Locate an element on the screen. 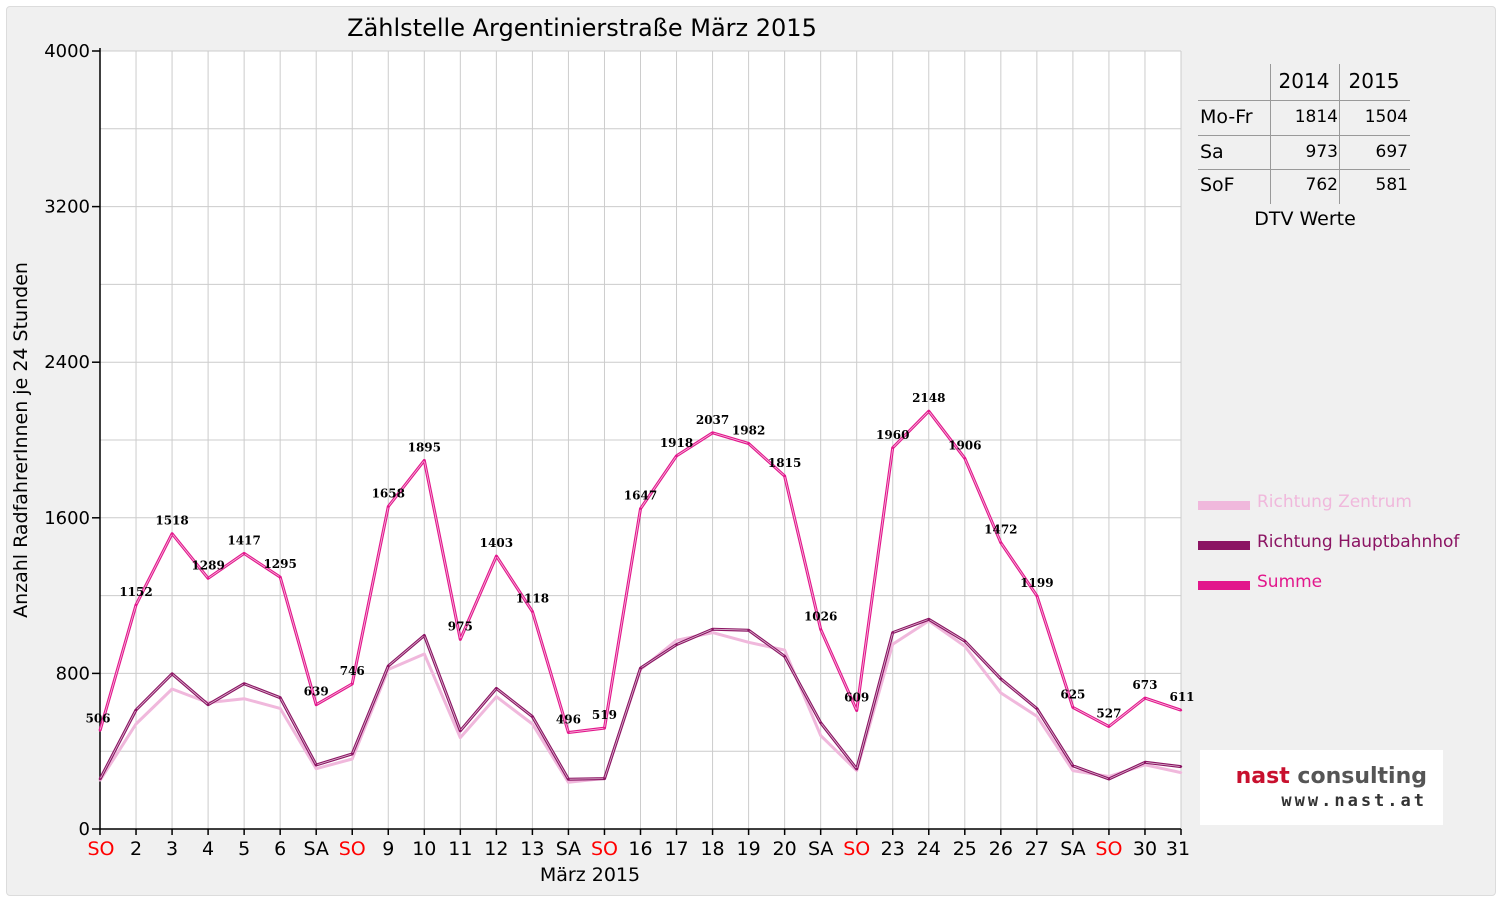  dtv-row-mofr: Mo-Fr 1814 1504 is located at coordinates (1305, 117).